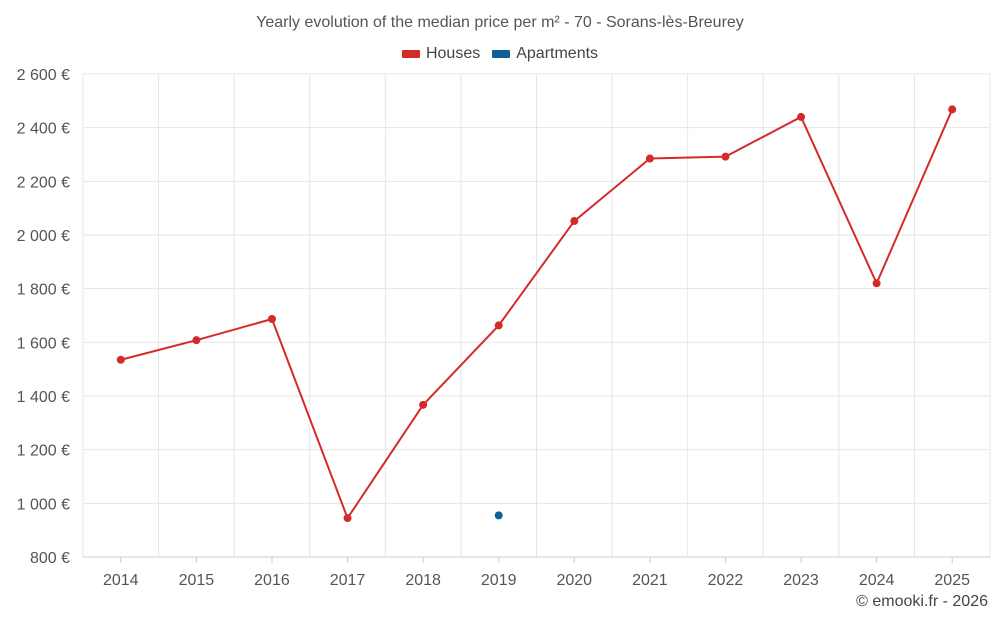  I want to click on copyright-notice: © emooki.fr - 2026, so click(922, 601).